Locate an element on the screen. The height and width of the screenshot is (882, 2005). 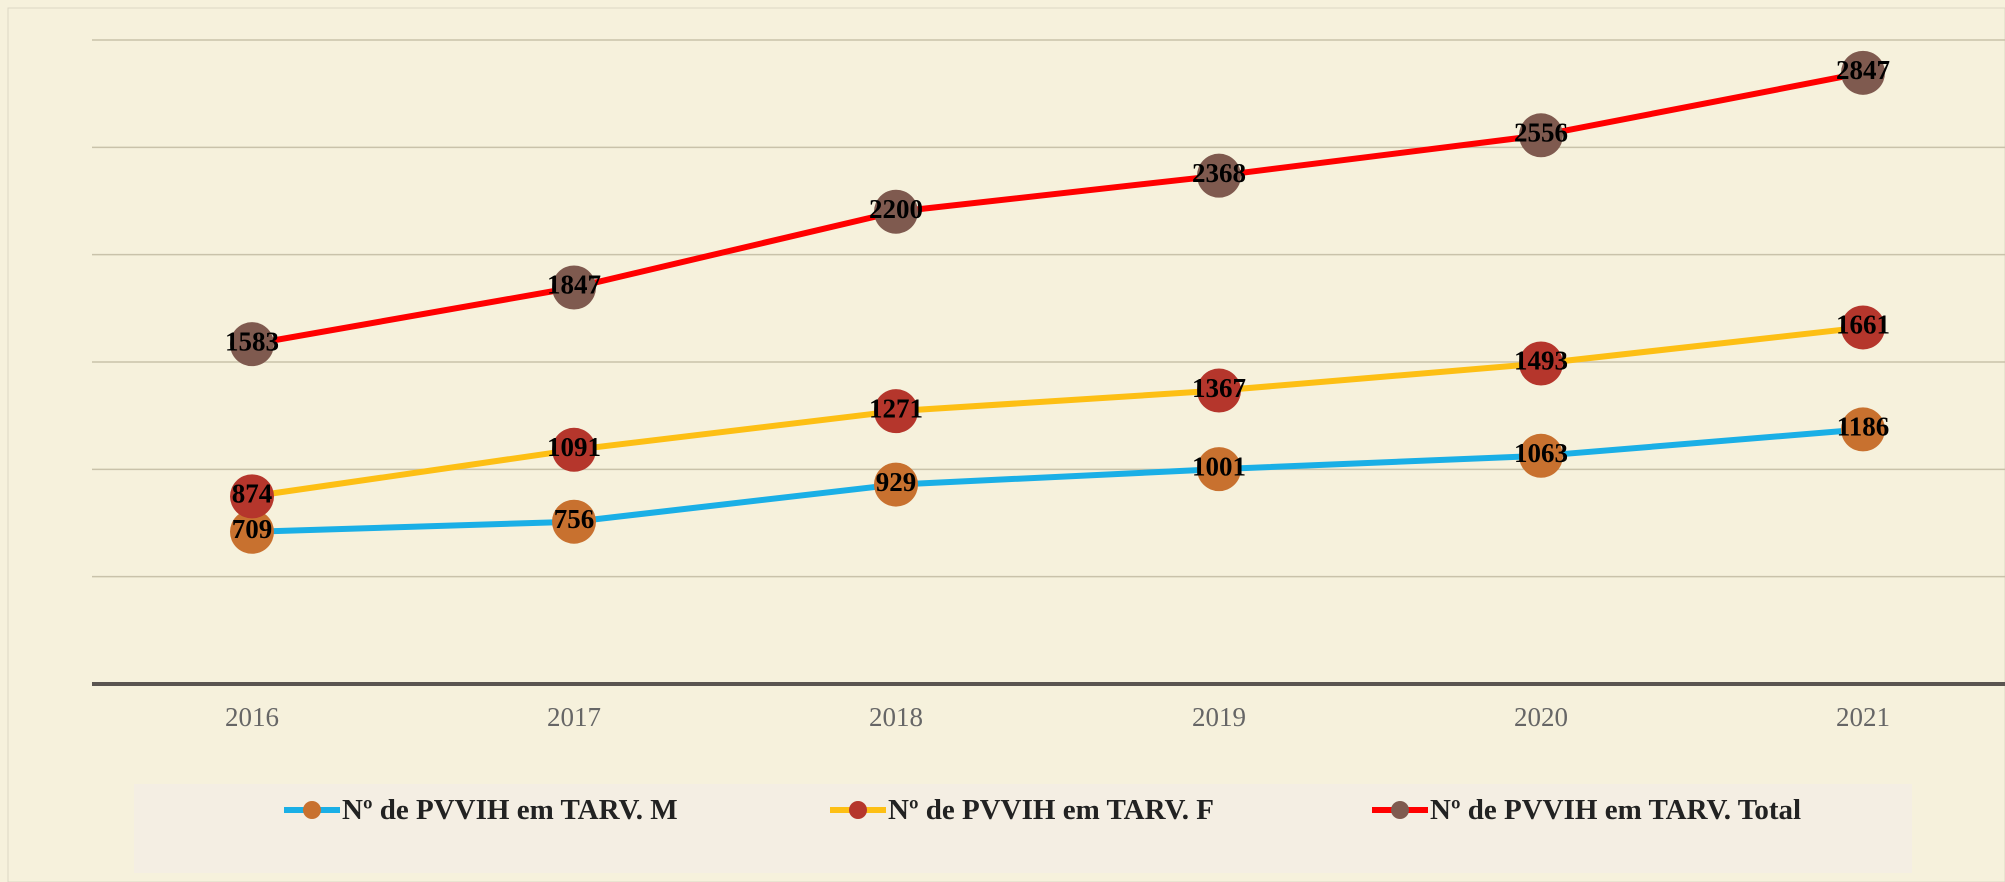
data-label: 1063 is located at coordinates (1541, 453).